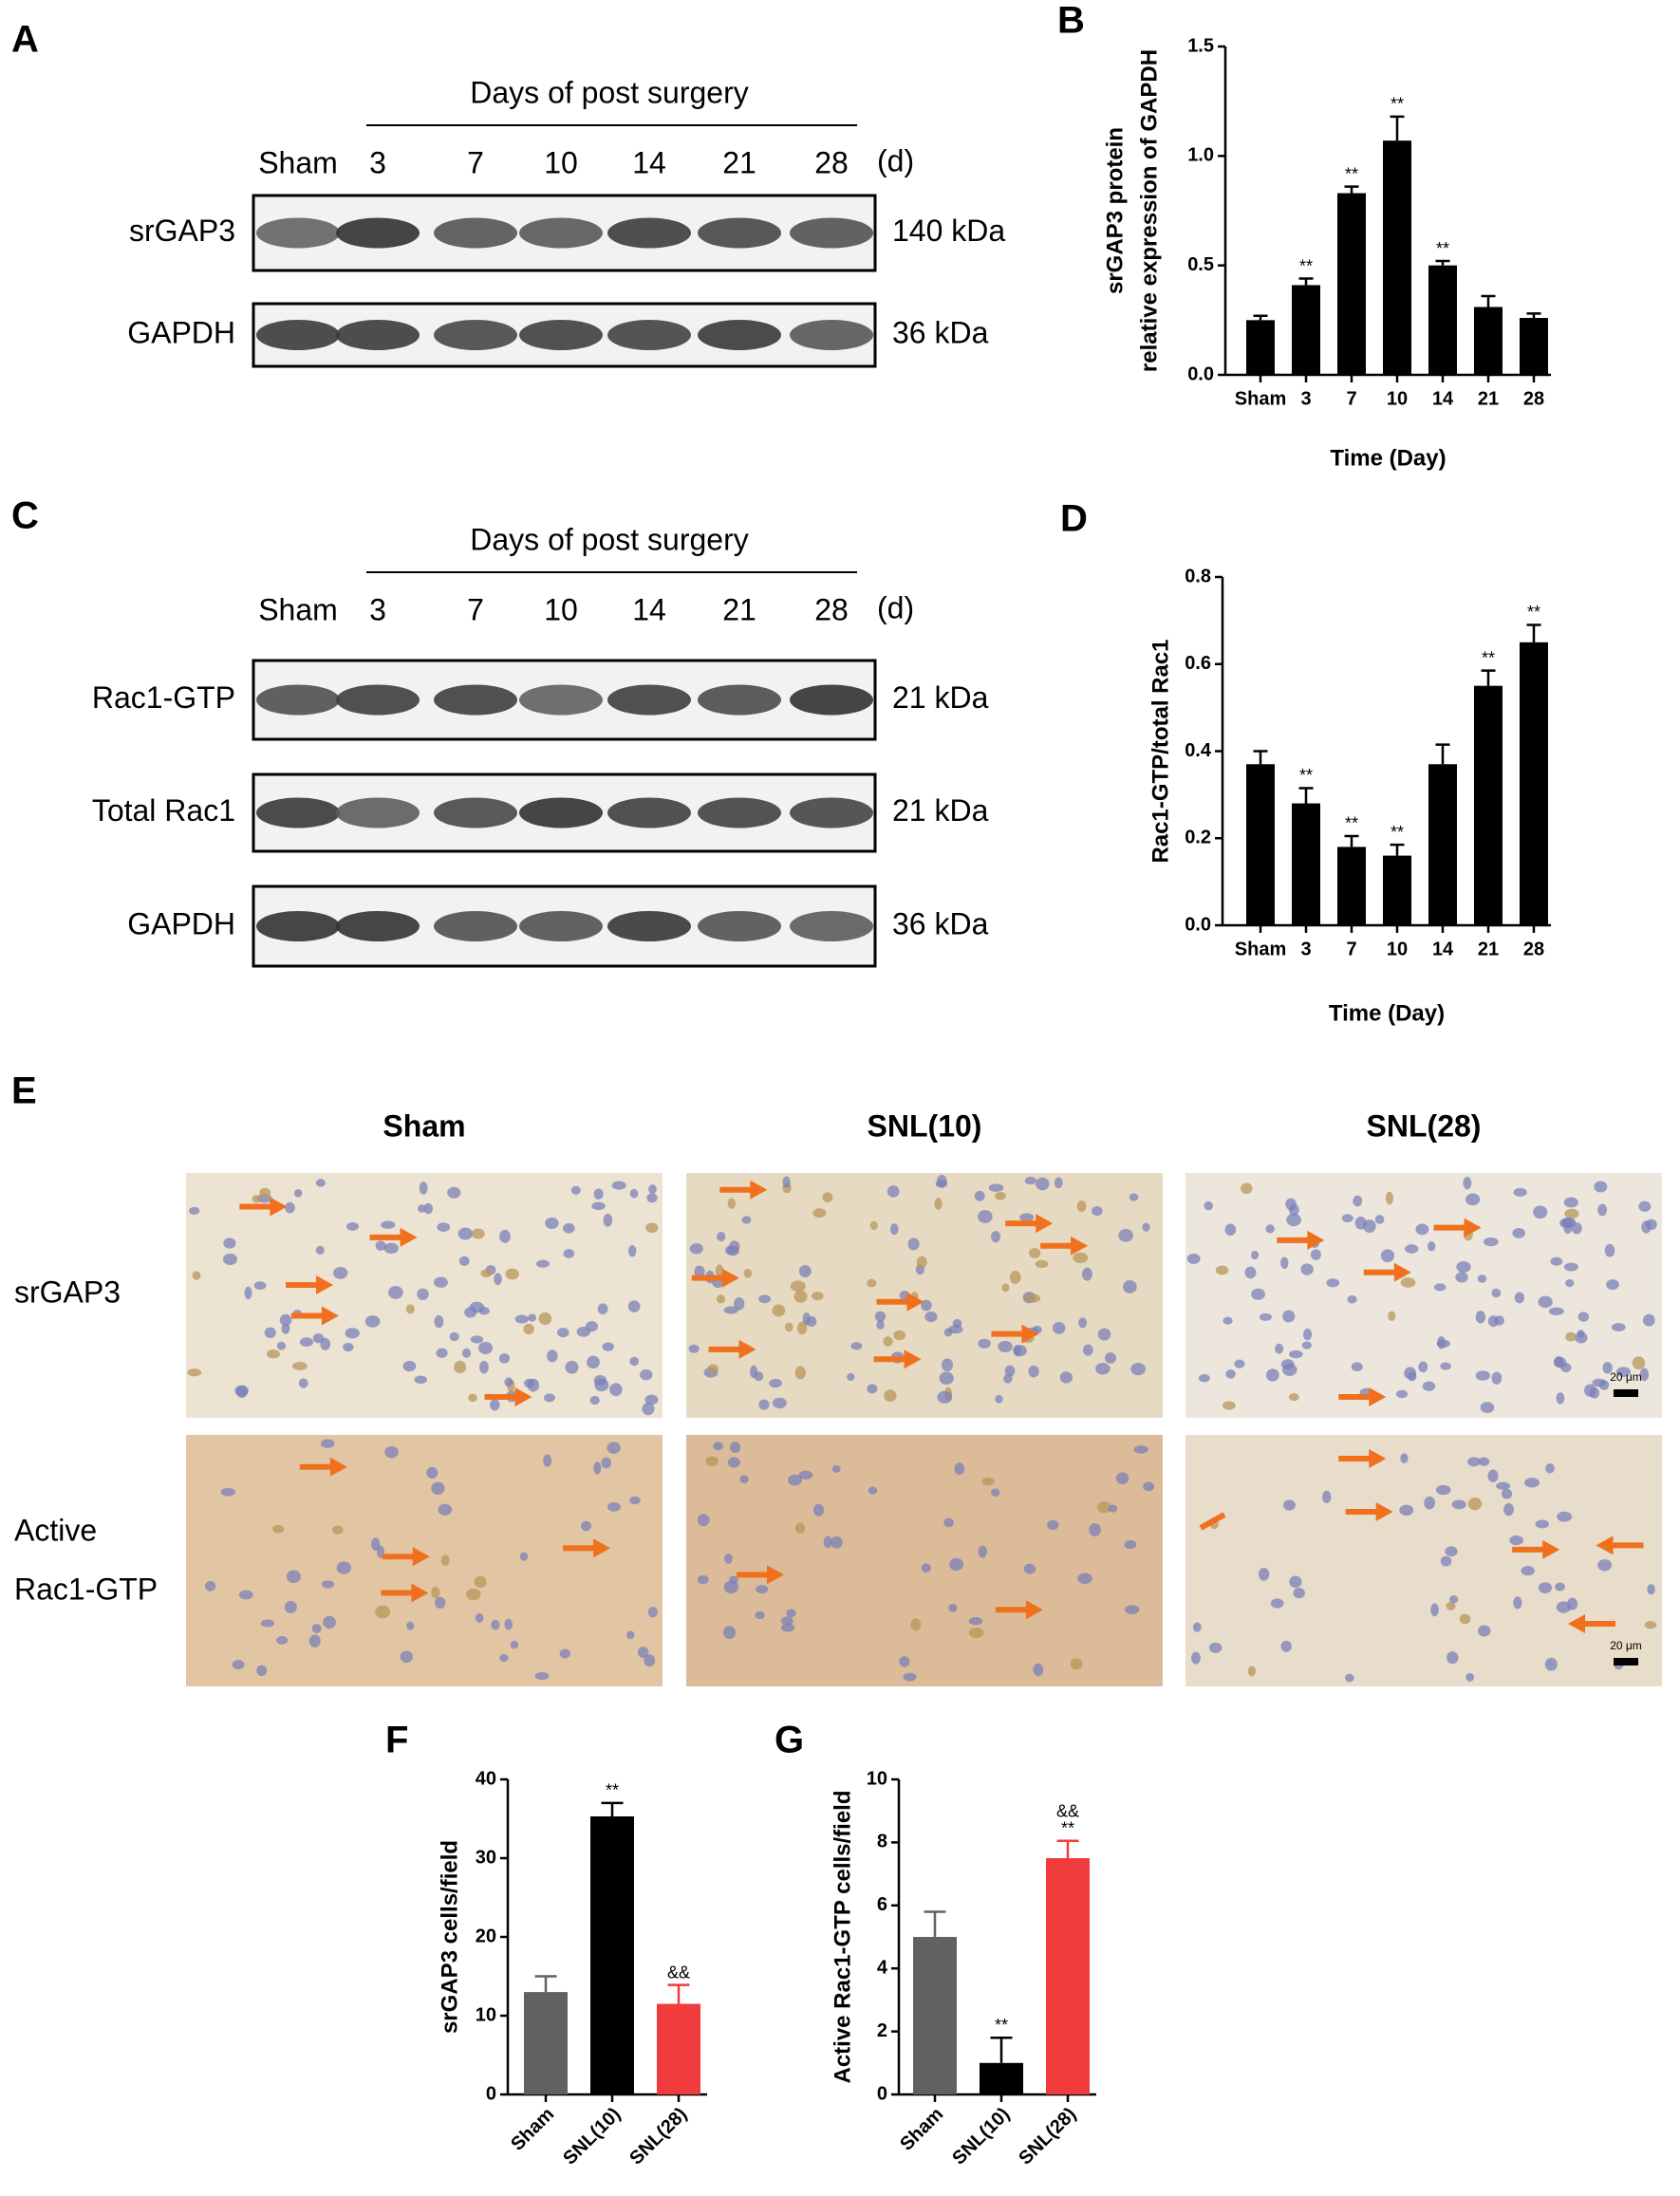 The width and height of the screenshot is (1680, 2196). What do you see at coordinates (831, 609) in the screenshot?
I see `lane-label: 28` at bounding box center [831, 609].